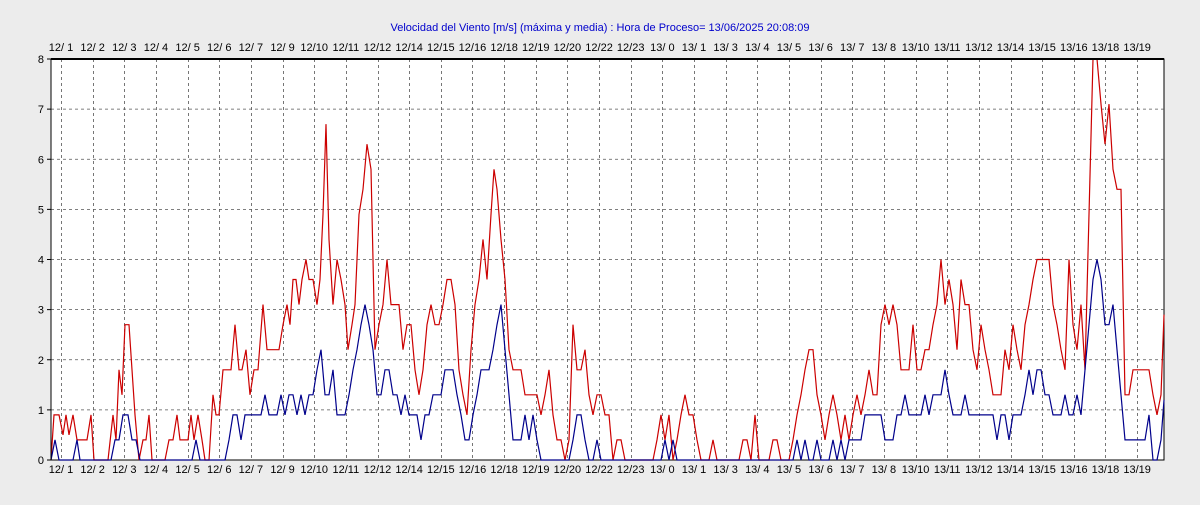 The width and height of the screenshot is (1200, 505). Describe the element at coordinates (789, 470) in the screenshot. I see `x-tick-label-bottom: 13/ 5` at that location.